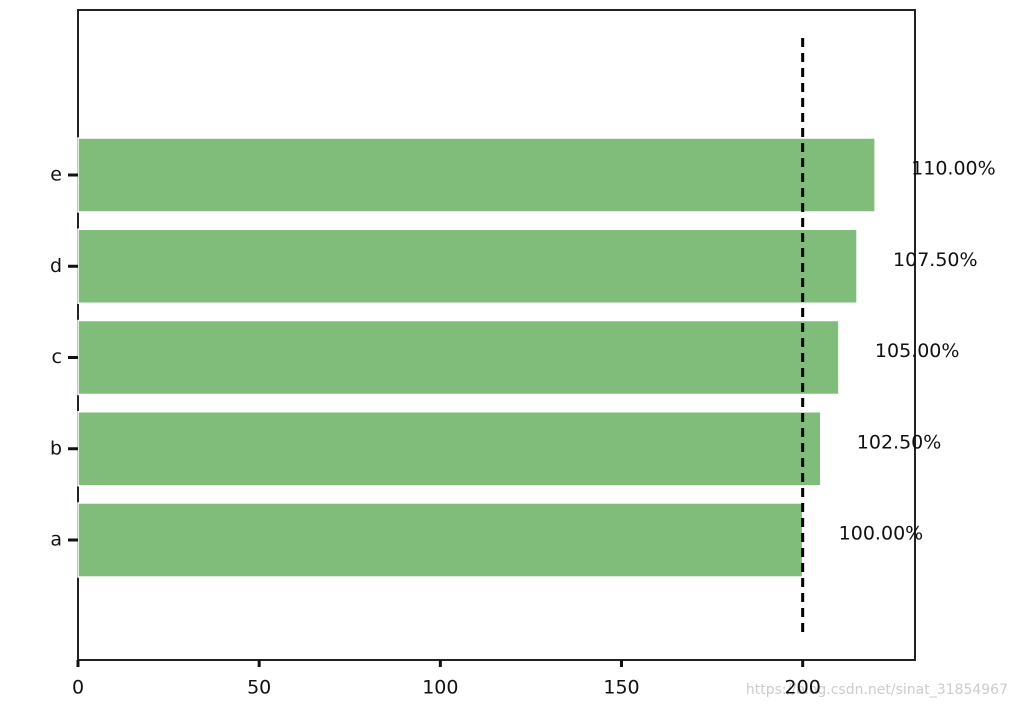 Image resolution: width=1017 pixels, height=709 pixels. What do you see at coordinates (259, 688) in the screenshot?
I see `x-tick-label: 50` at bounding box center [259, 688].